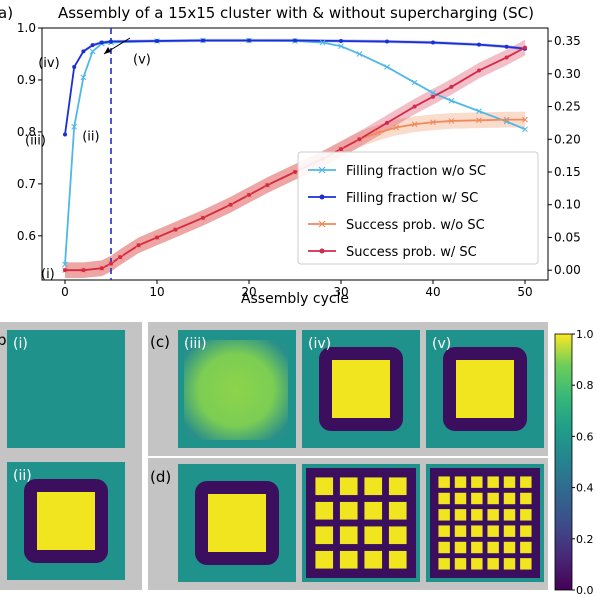  Describe the element at coordinates (26, 184) in the screenshot. I see `y-tick-label: 0.7` at that location.